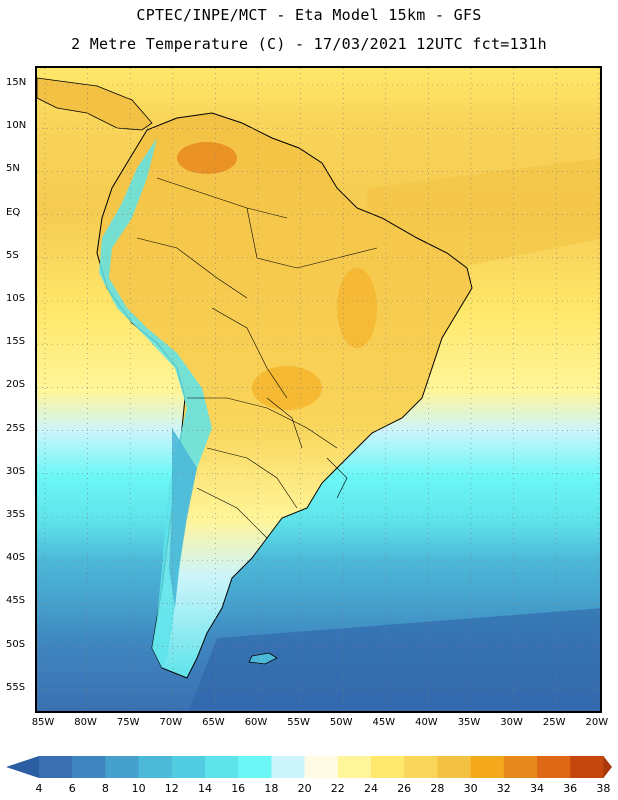 The image size is (618, 800). Describe the element at coordinates (138, 788) in the screenshot. I see `colorbar-tick-label: 10` at that location.